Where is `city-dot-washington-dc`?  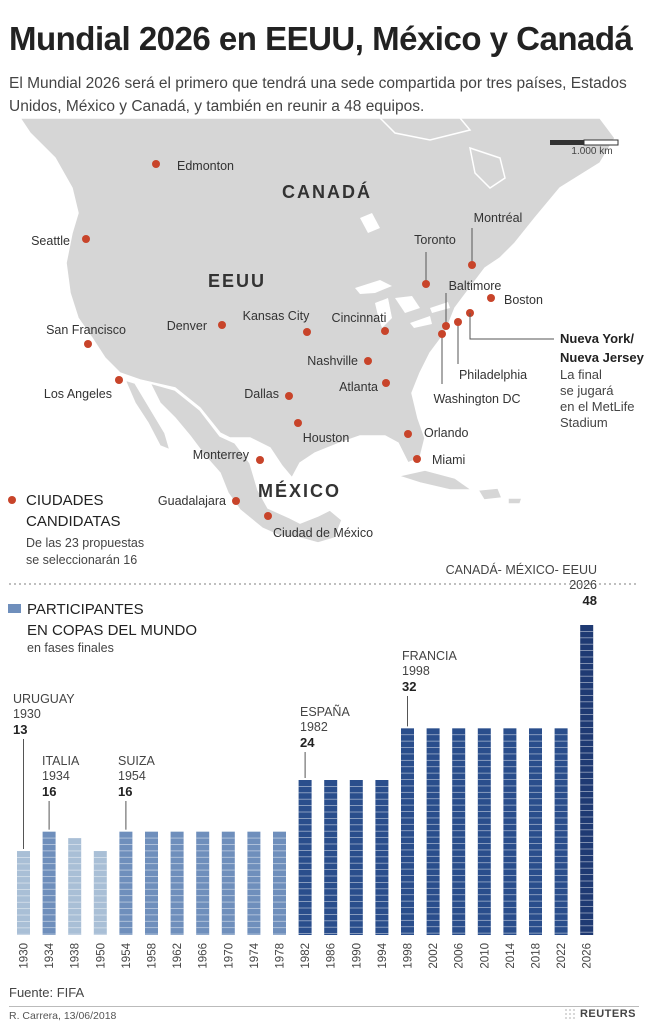
city-dot-washington-dc is located at coordinates (442, 334).